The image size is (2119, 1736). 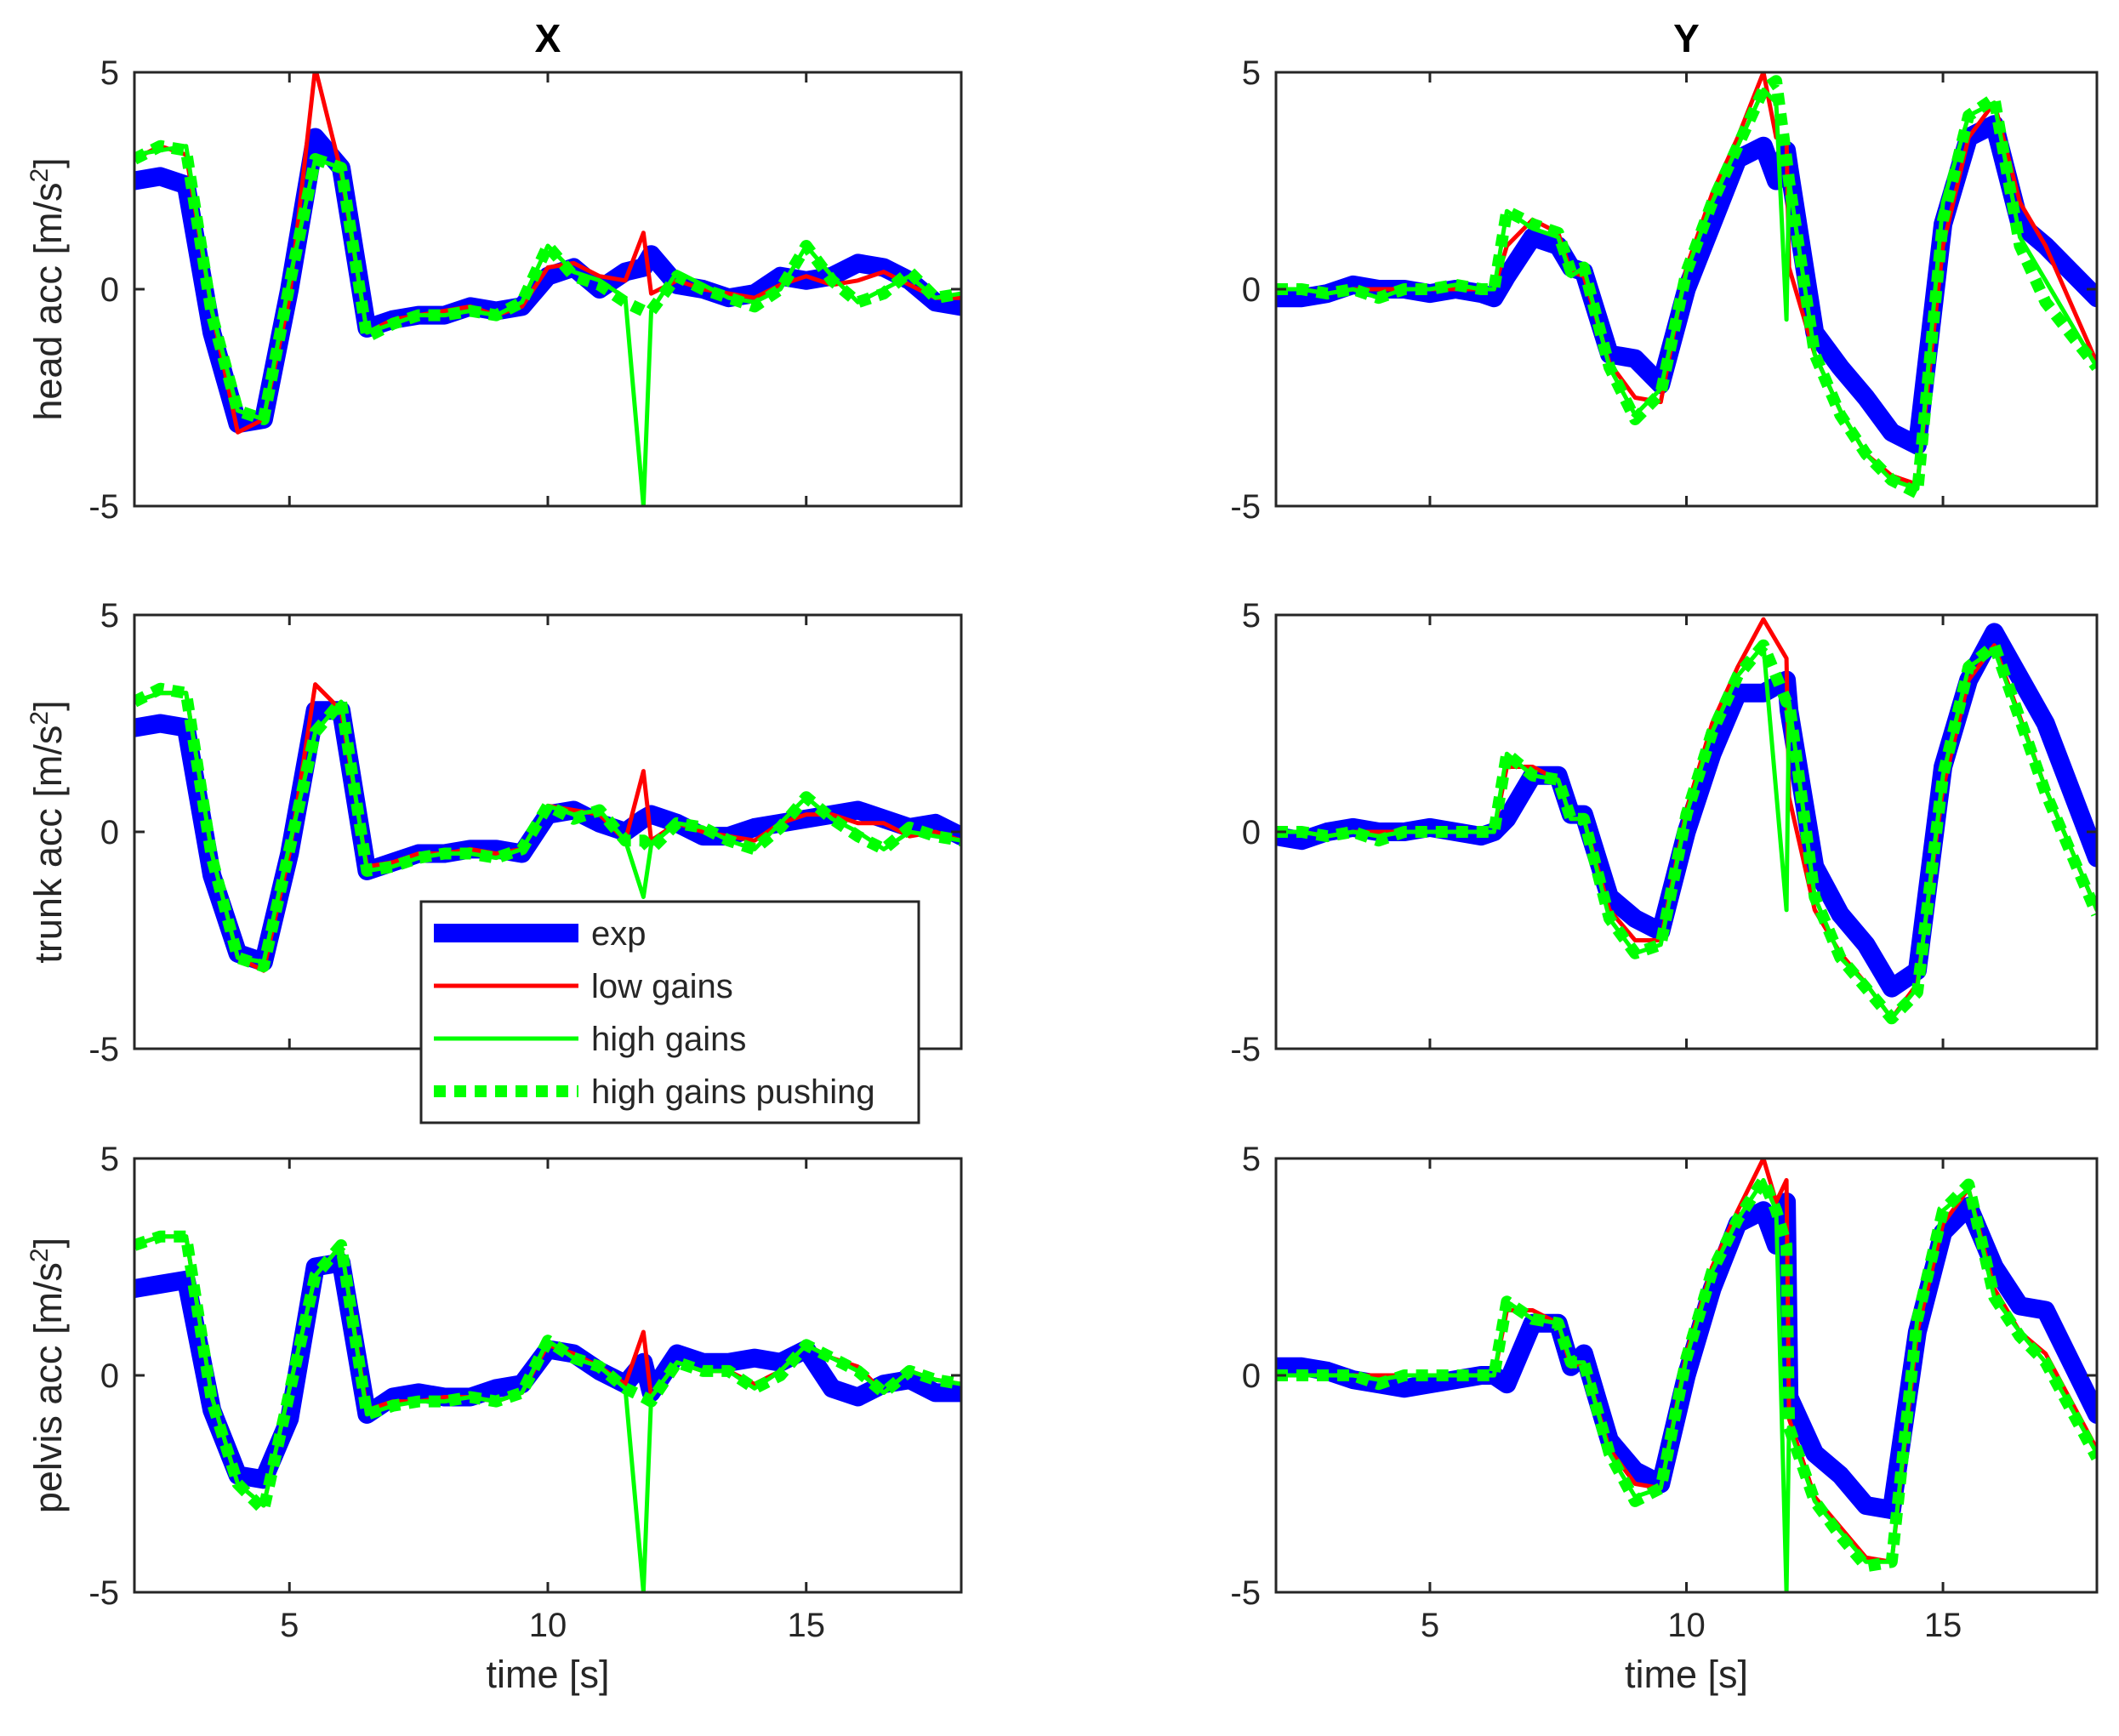 What do you see at coordinates (733, 1092) in the screenshot?
I see `legend-label-high-gains-pushing: high gains pushing` at bounding box center [733, 1092].